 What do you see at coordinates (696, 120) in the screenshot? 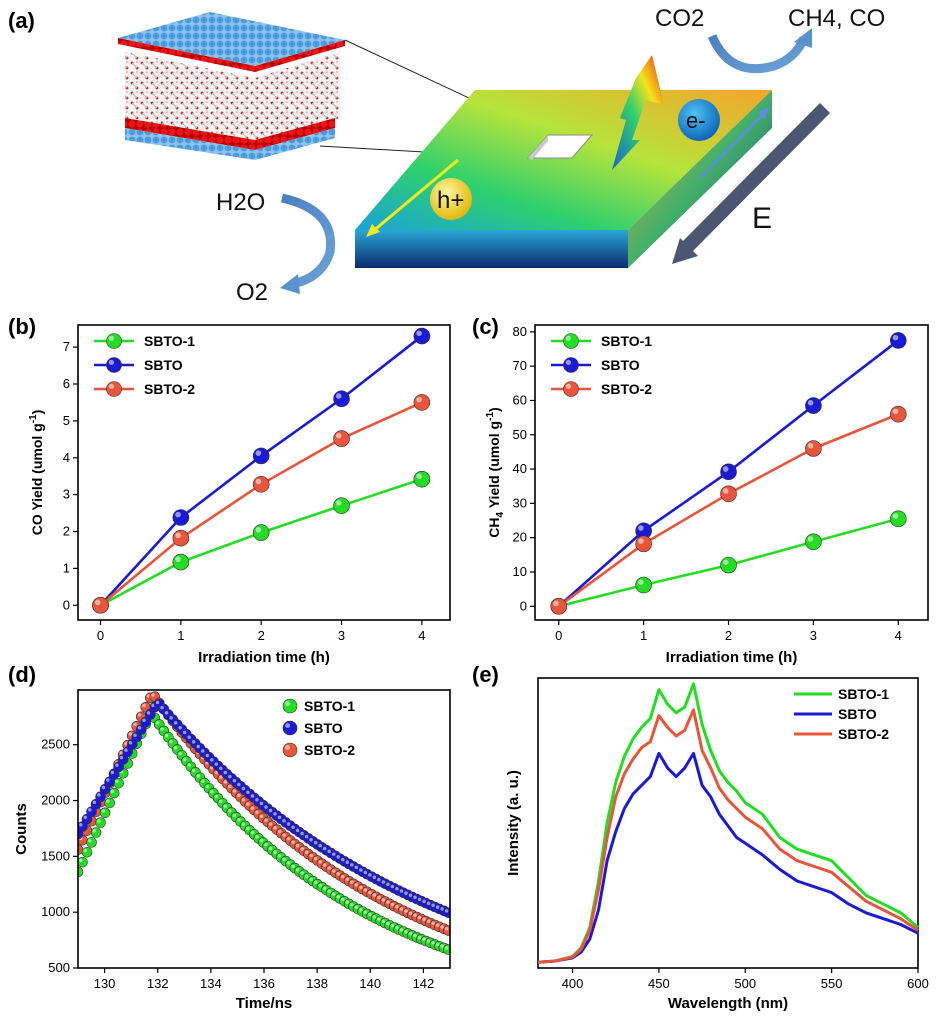
I see `electron-label: e-` at bounding box center [696, 120].